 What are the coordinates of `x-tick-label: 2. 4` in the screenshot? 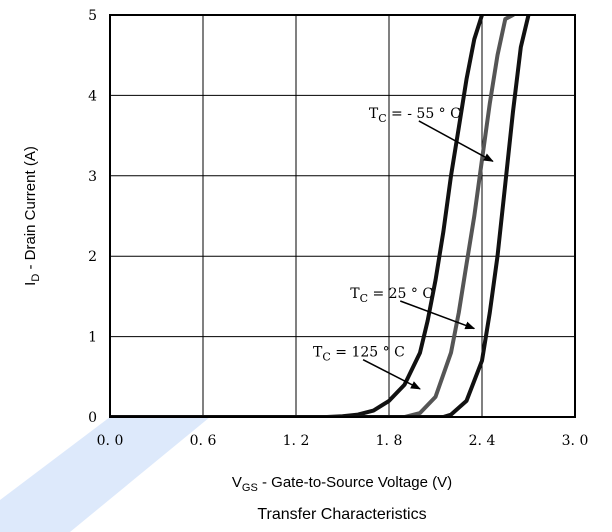 It's located at (482, 441).